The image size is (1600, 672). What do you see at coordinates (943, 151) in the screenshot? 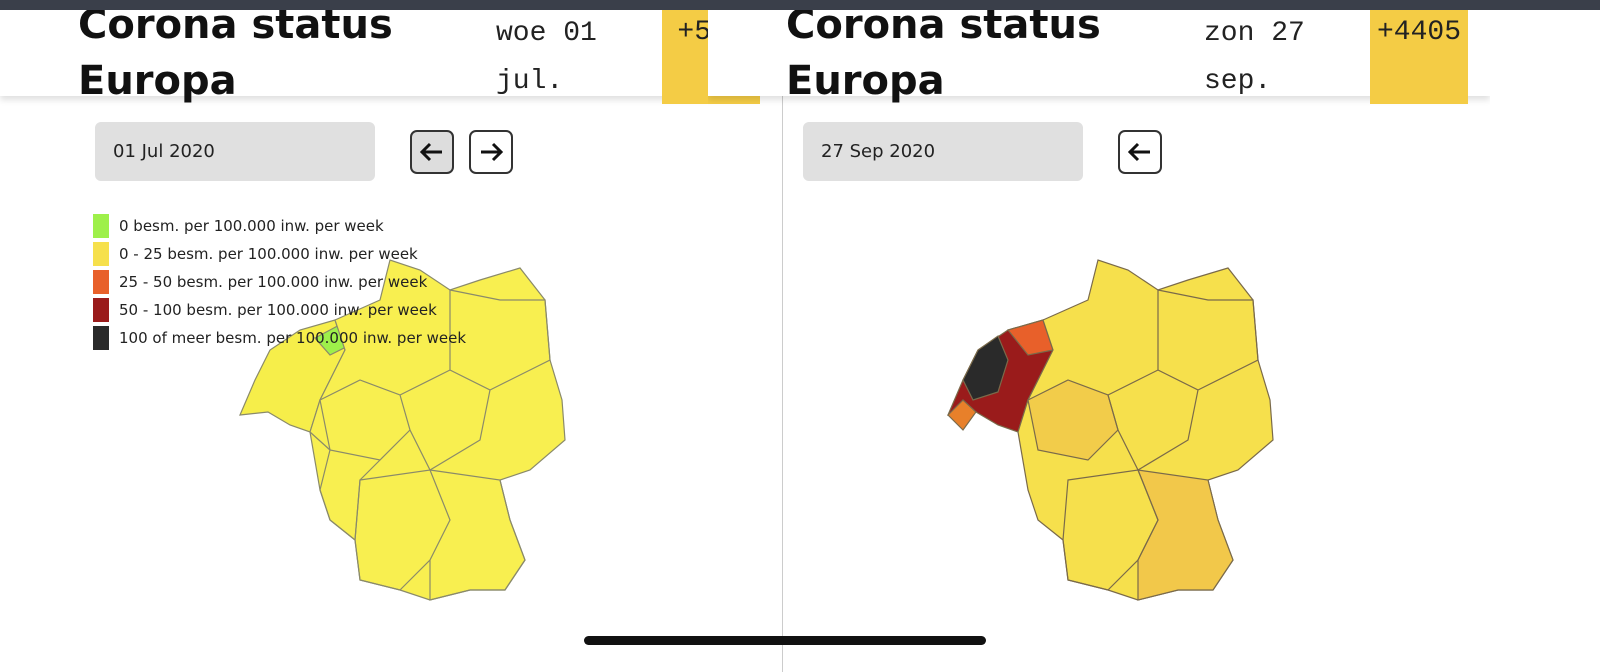
I see `date-input: 27 Sep 2020` at bounding box center [943, 151].